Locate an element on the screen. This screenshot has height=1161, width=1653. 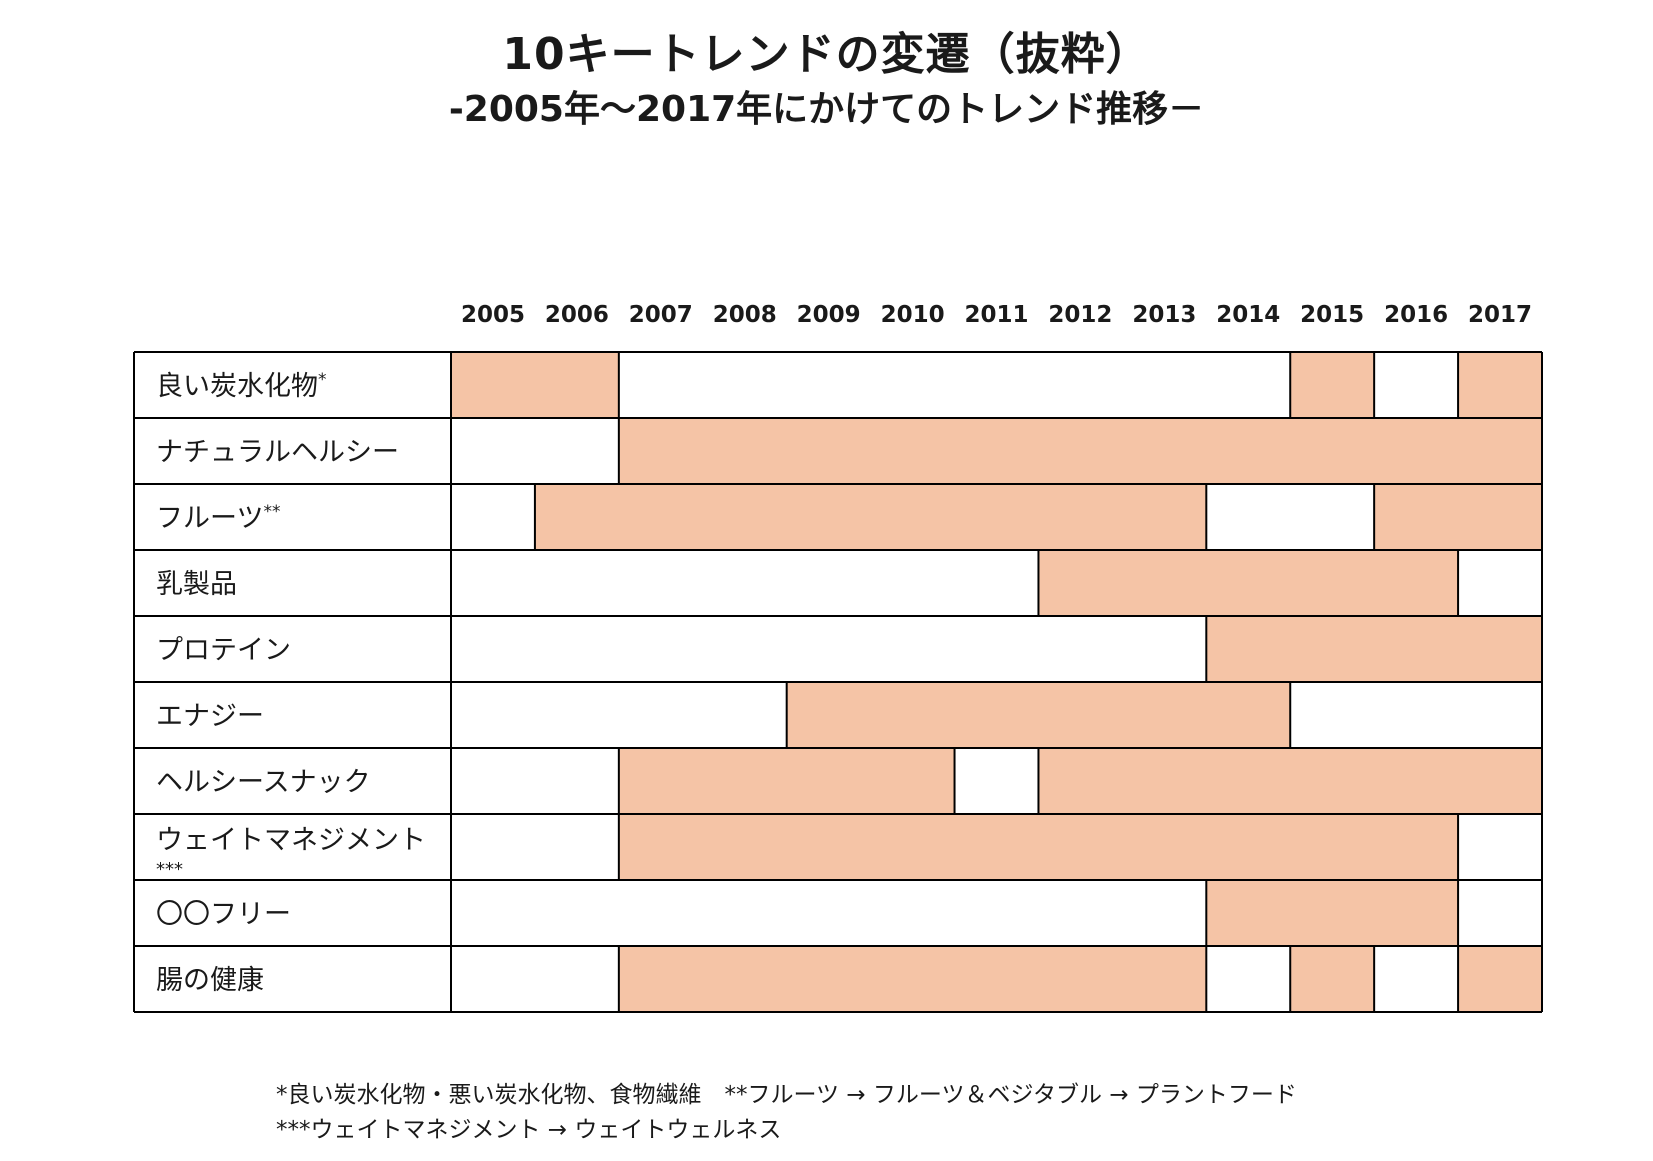
row-label-8: ウェイトマネジメント is located at coordinates (291, 840).